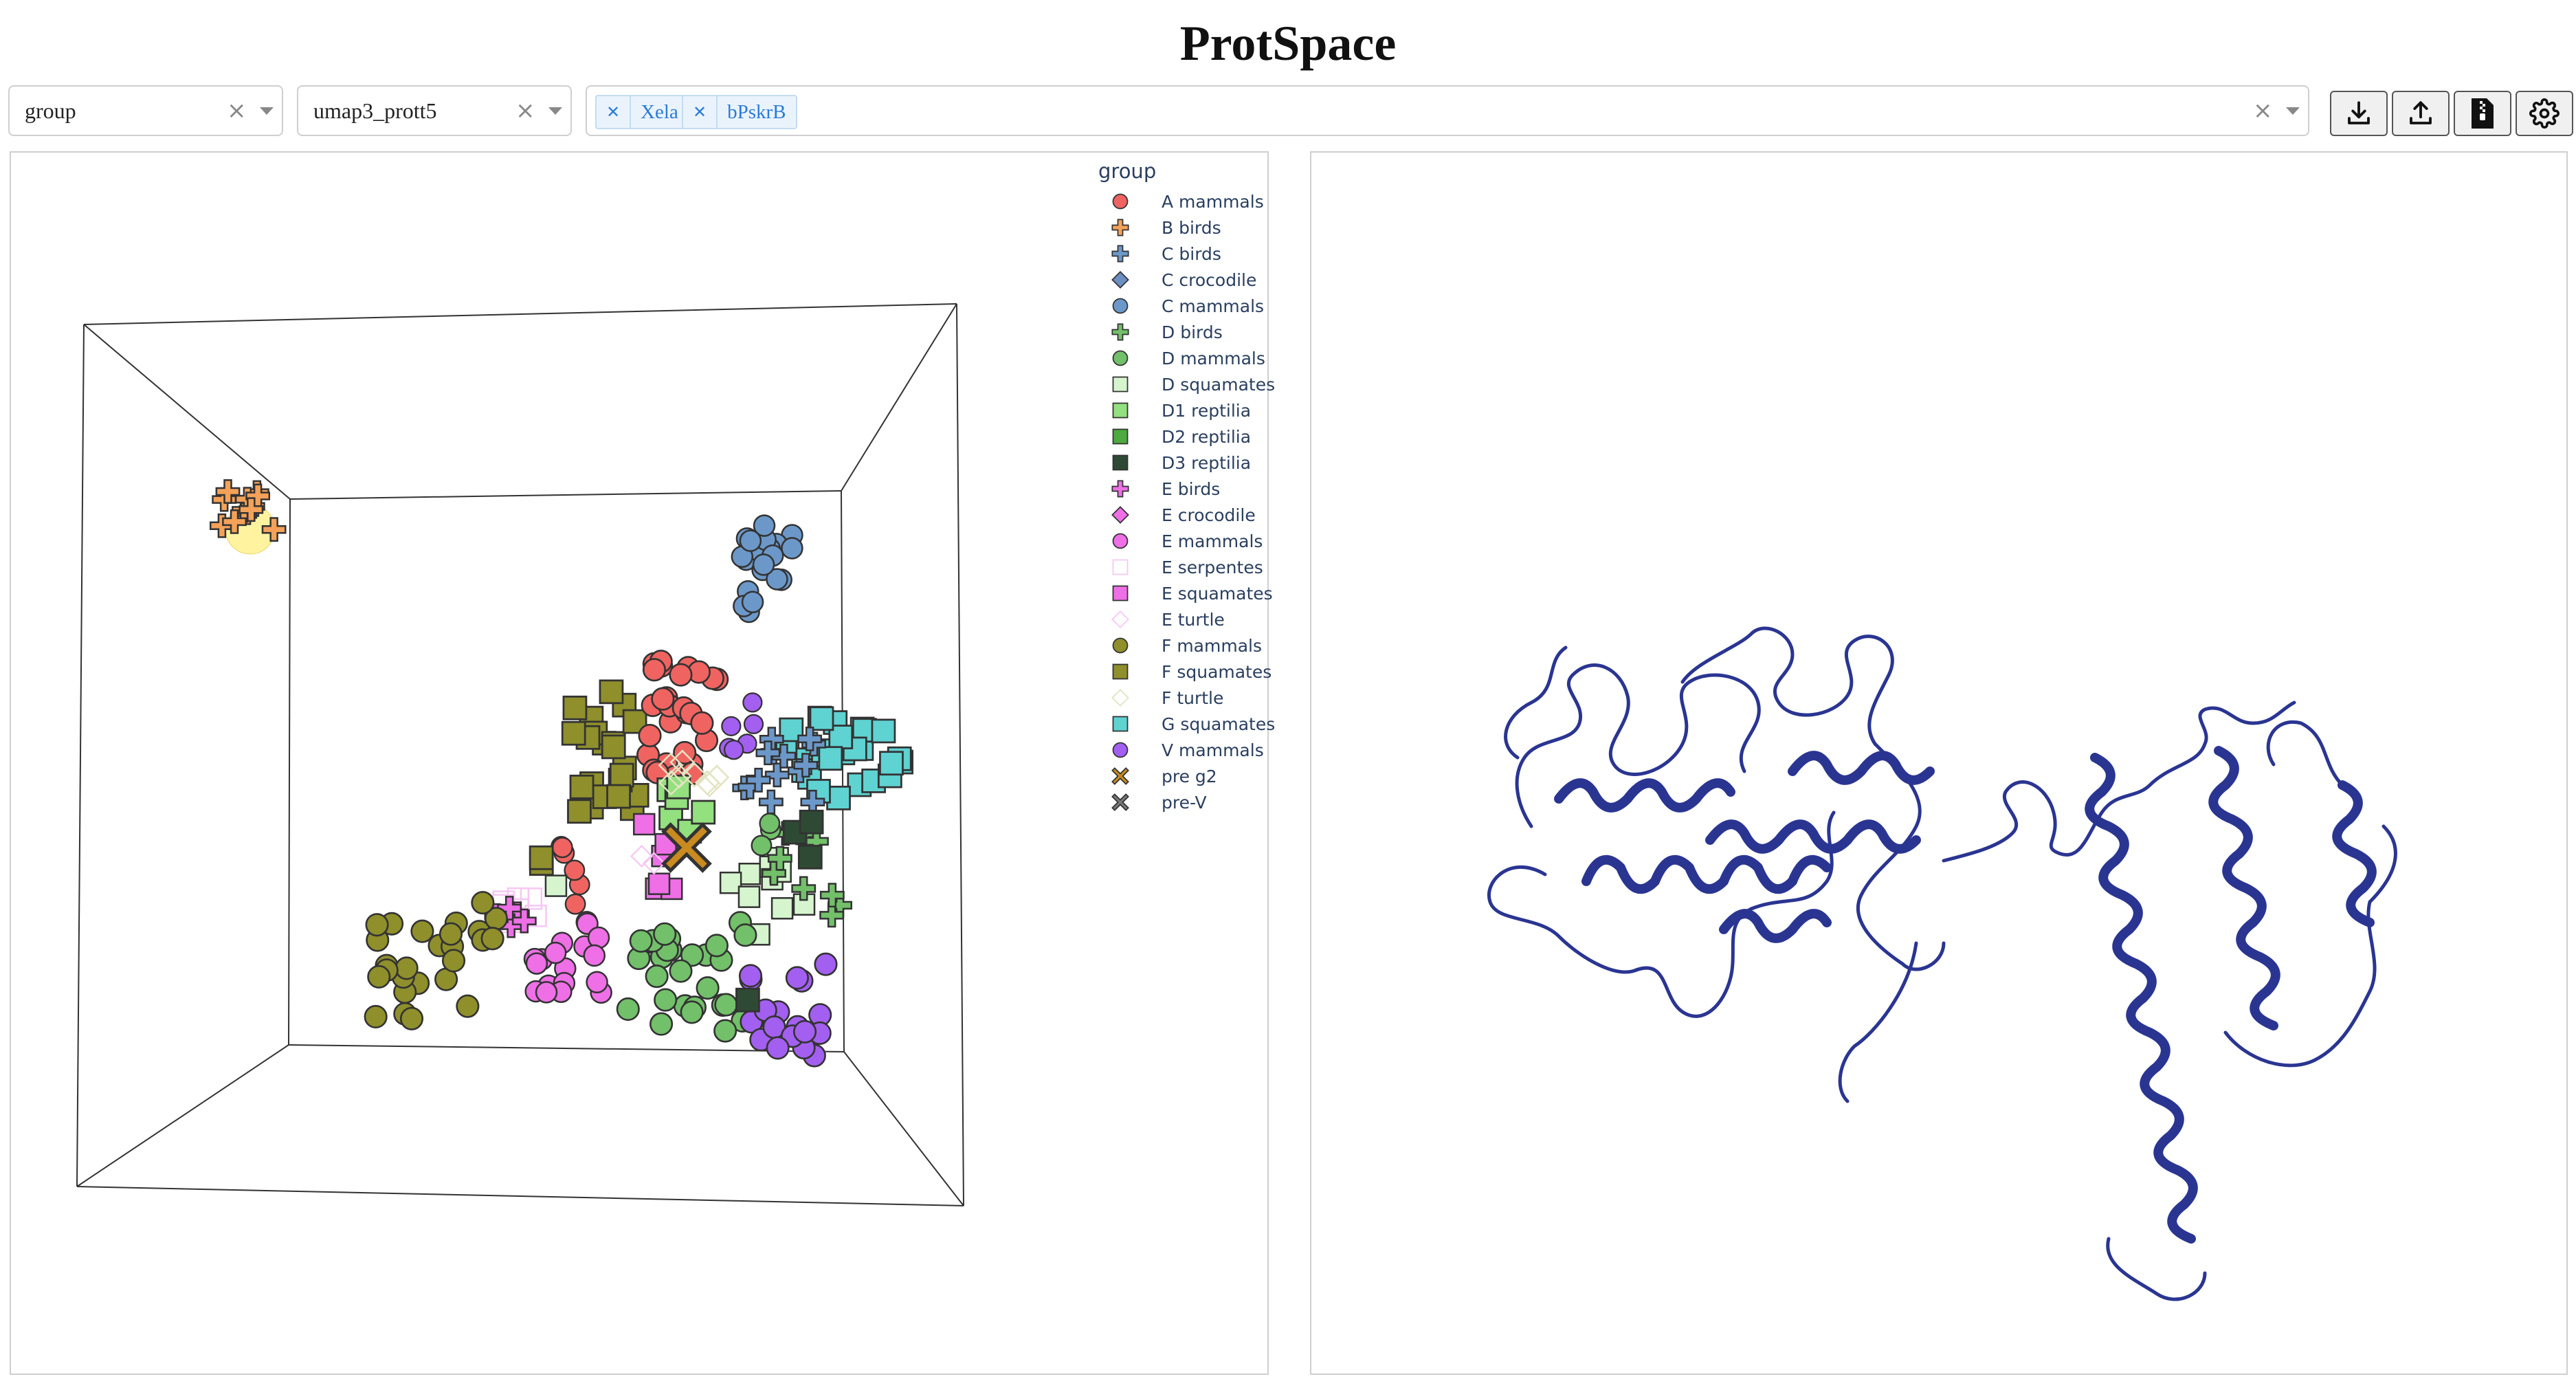 Image resolution: width=2576 pixels, height=1379 pixels. I want to click on legend-item: C birds, so click(1186, 254).